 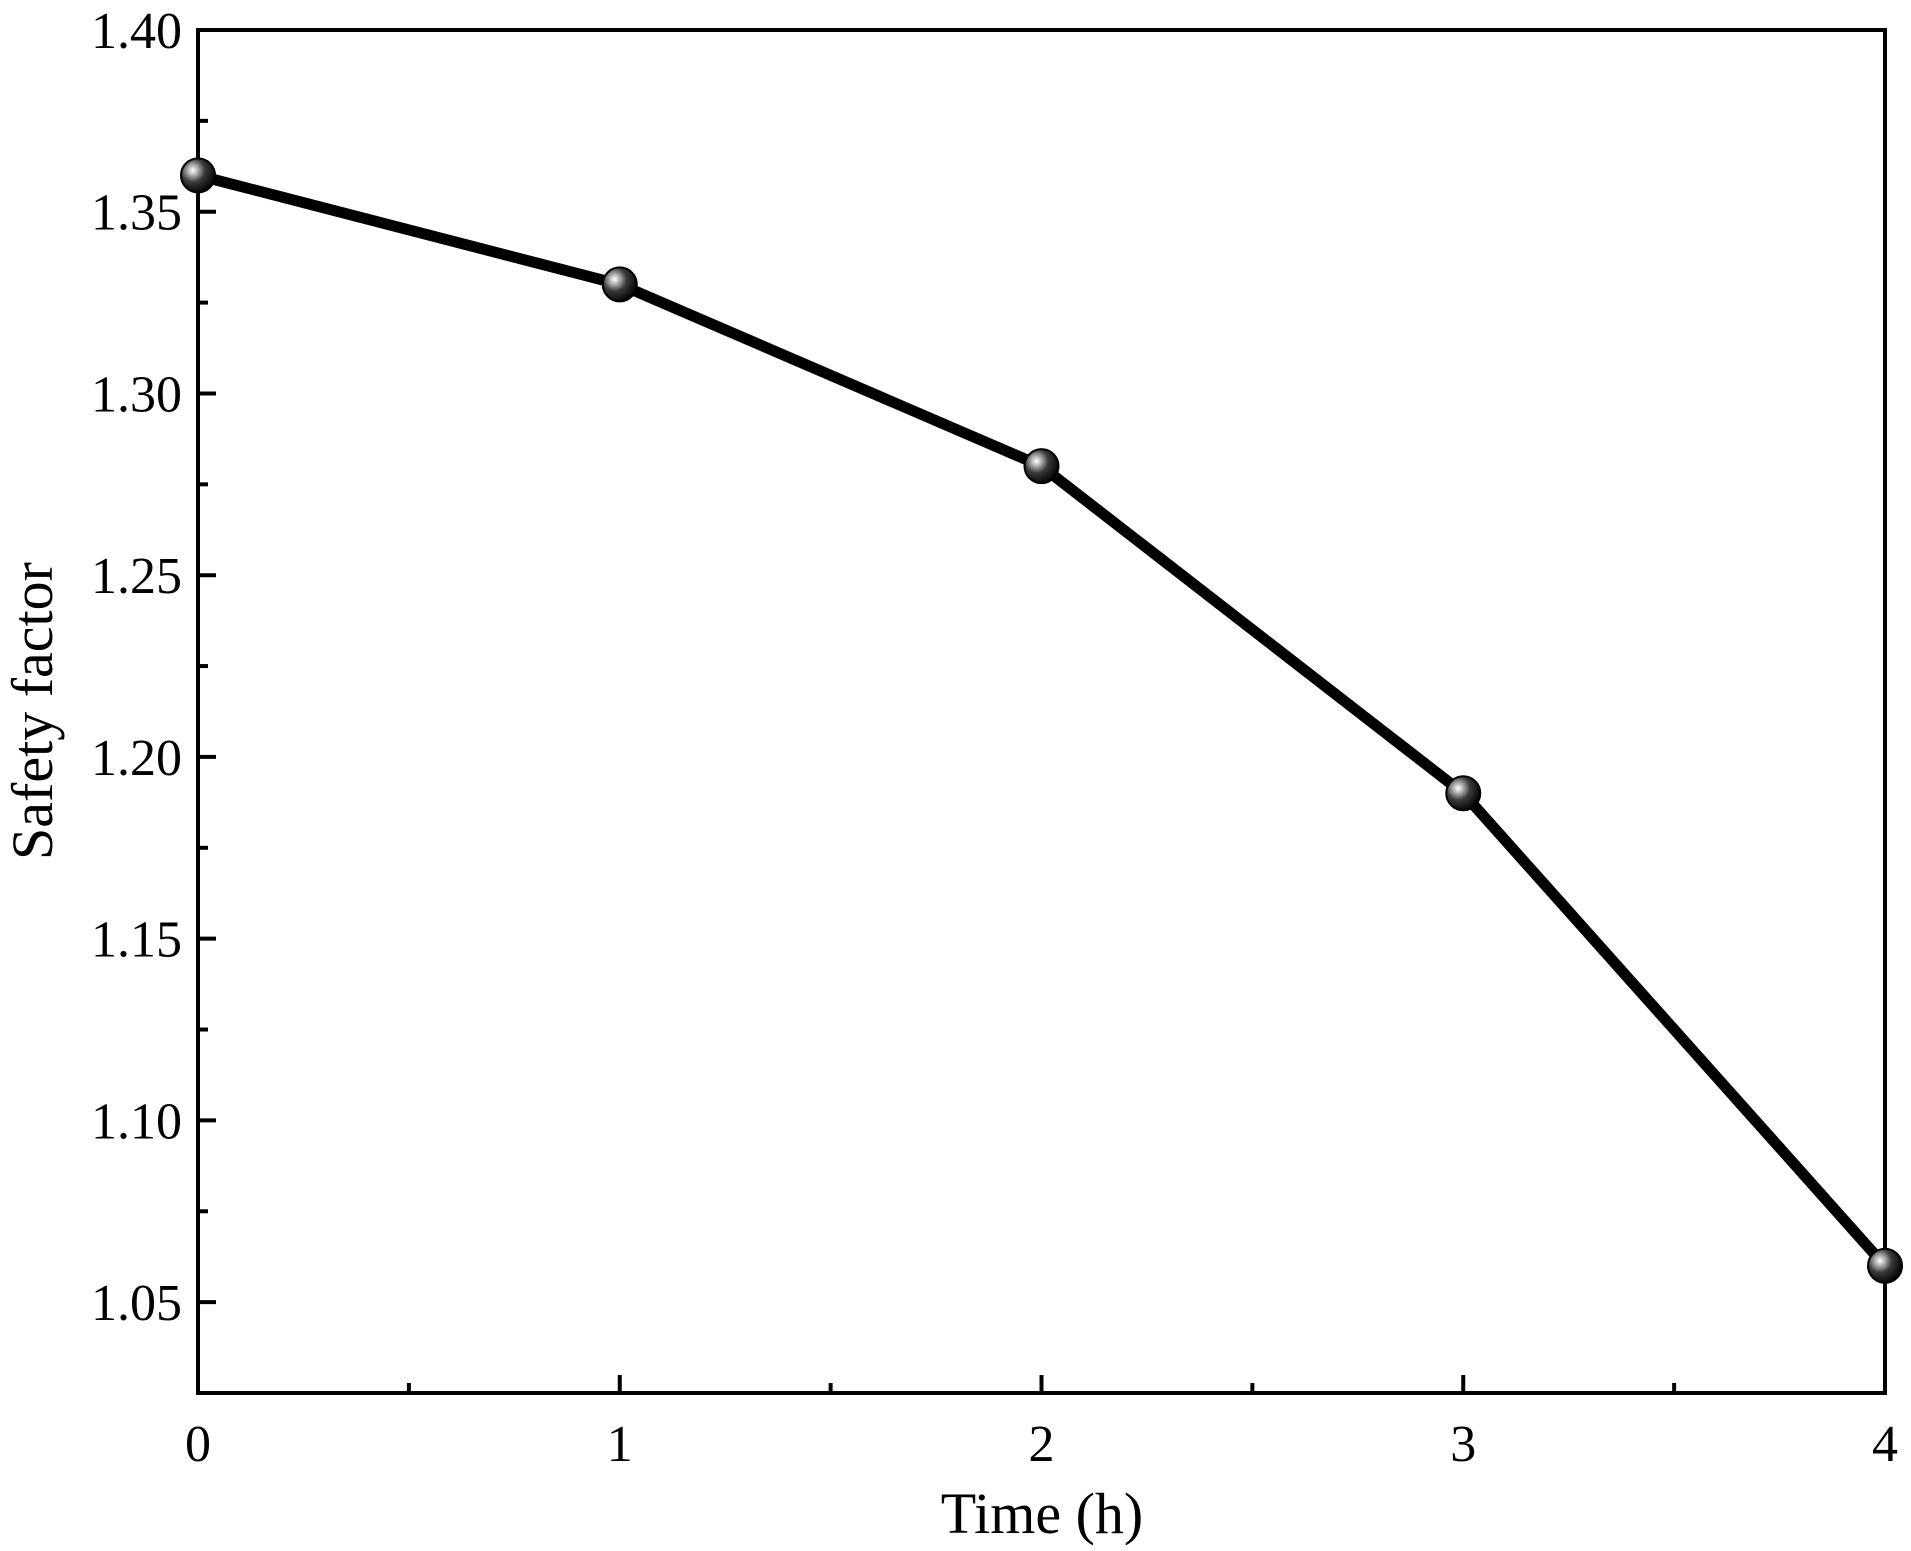 I want to click on x-tick-label: 1, so click(x=620, y=1444).